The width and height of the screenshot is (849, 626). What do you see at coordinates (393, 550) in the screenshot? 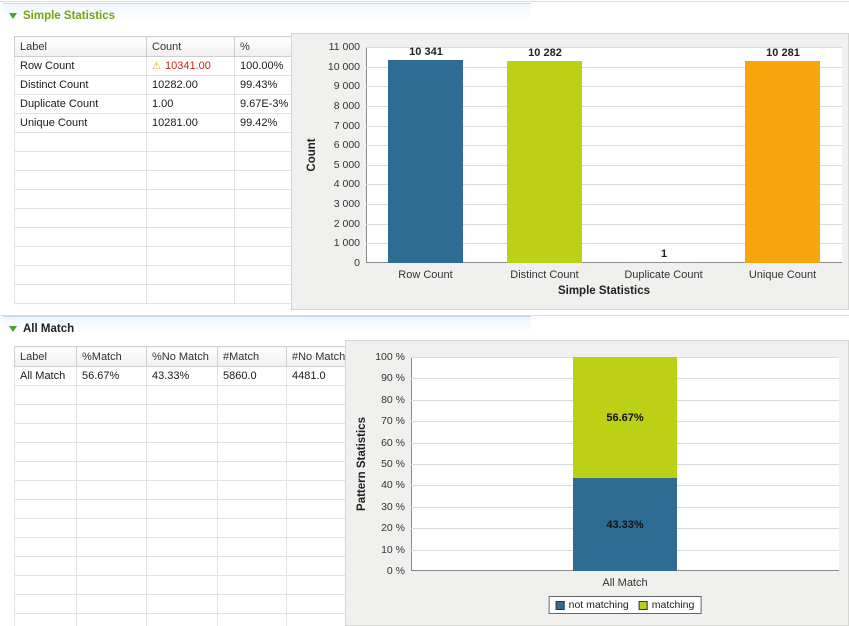
I see `y-tick-label: 10 %` at bounding box center [393, 550].